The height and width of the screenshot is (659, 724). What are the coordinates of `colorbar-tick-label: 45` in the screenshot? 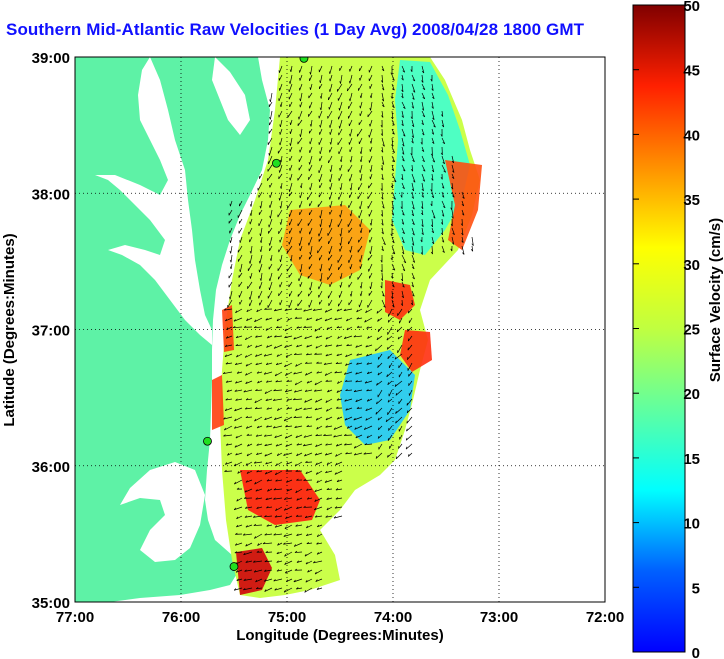 It's located at (691, 71).